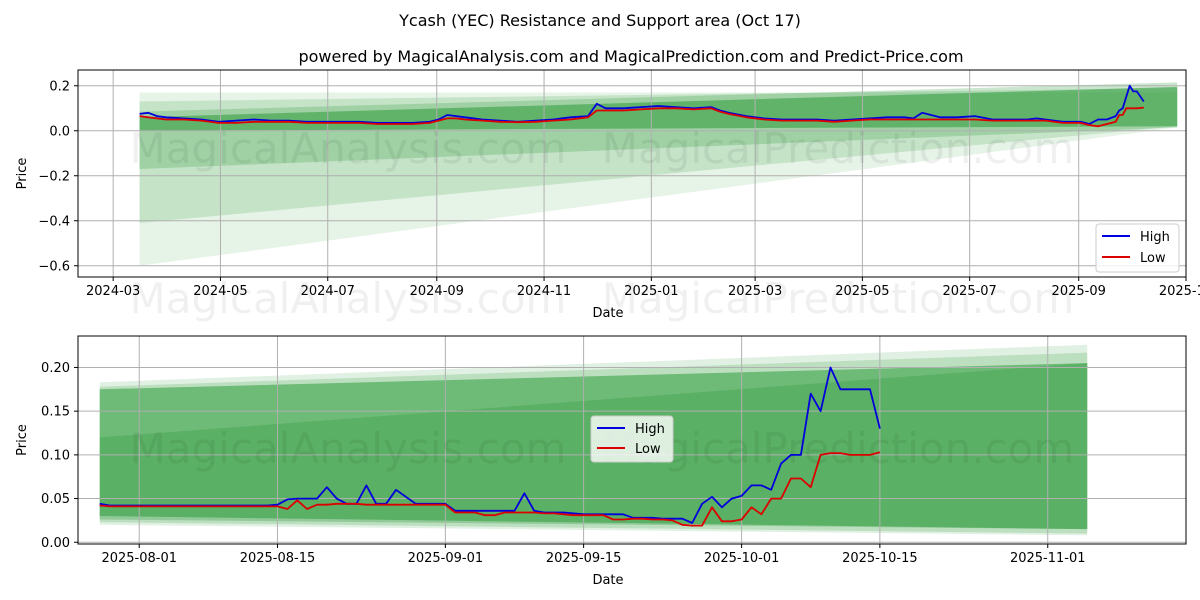 This screenshot has height=600, width=1200. What do you see at coordinates (22, 440) in the screenshot?
I see `bottom-y-axis-label: Price` at bounding box center [22, 440].